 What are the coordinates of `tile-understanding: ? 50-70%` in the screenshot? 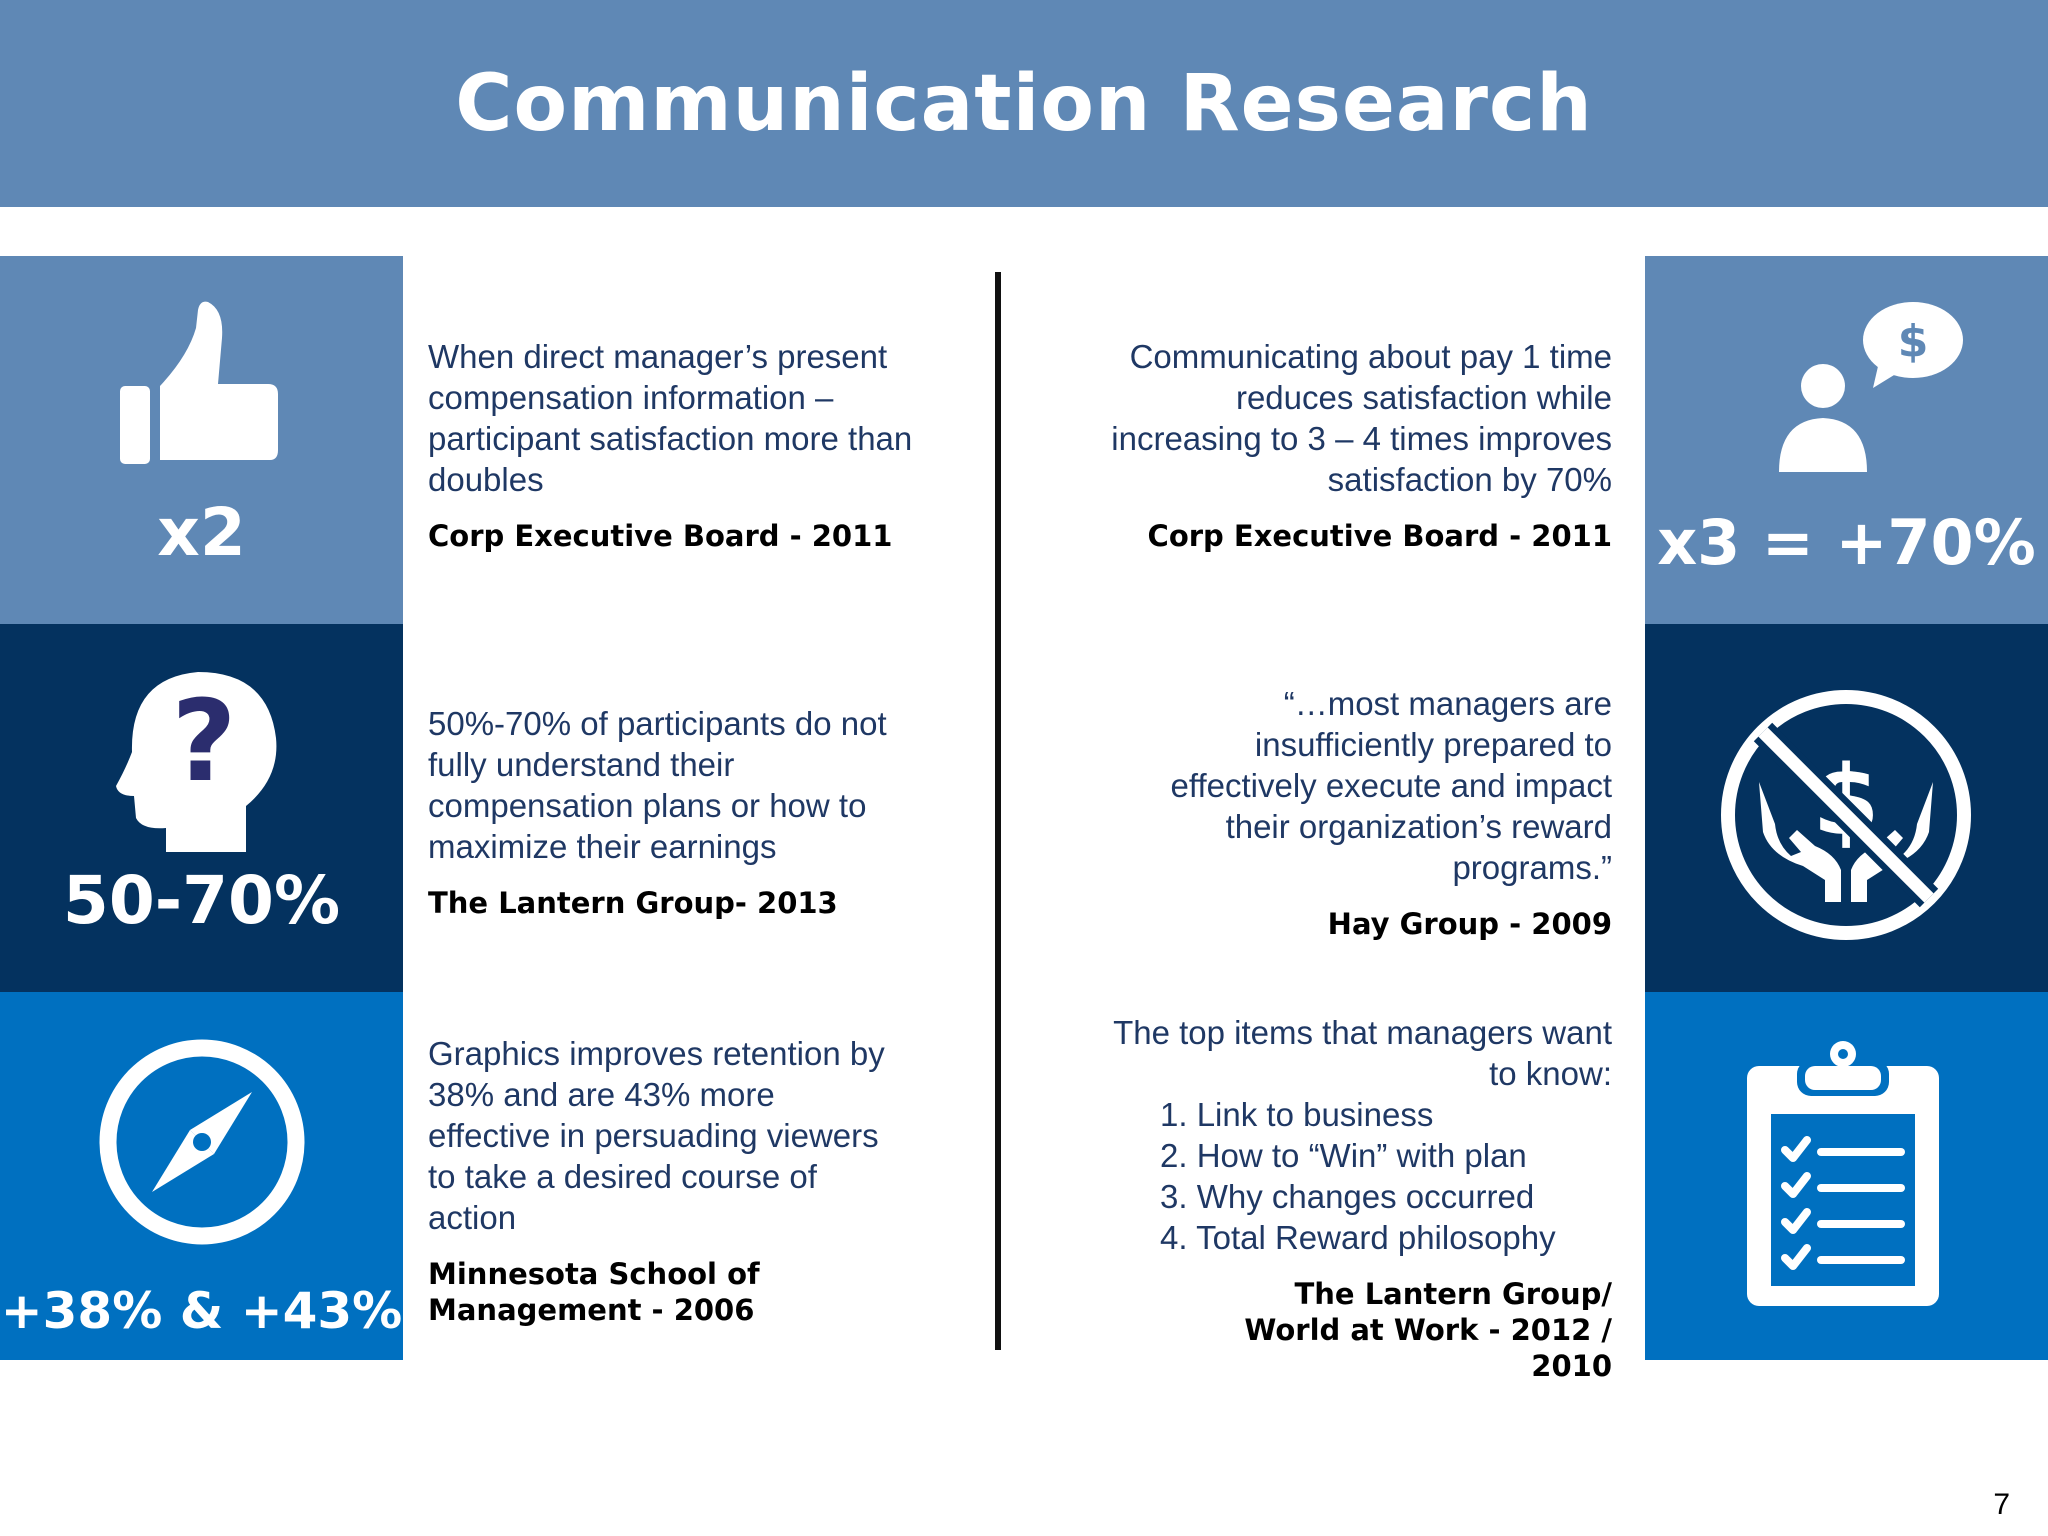 It's located at (201, 808).